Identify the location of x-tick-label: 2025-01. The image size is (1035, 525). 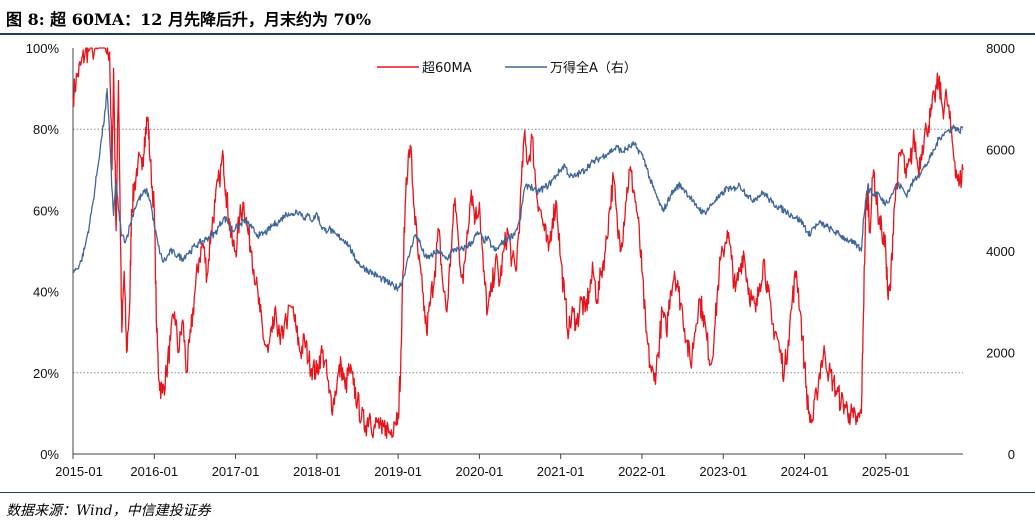
(886, 471).